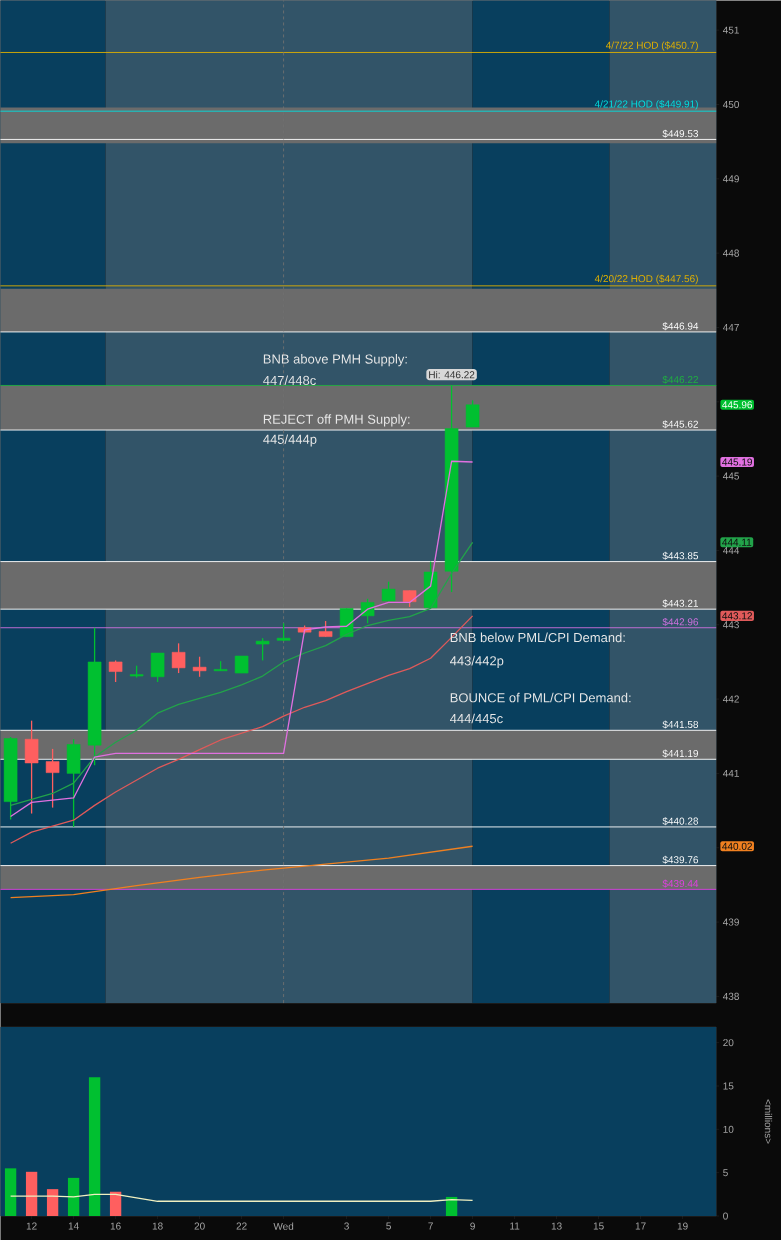 This screenshot has height=1240, width=781. What do you see at coordinates (728, 1086) in the screenshot?
I see `y-tick-label: 15` at bounding box center [728, 1086].